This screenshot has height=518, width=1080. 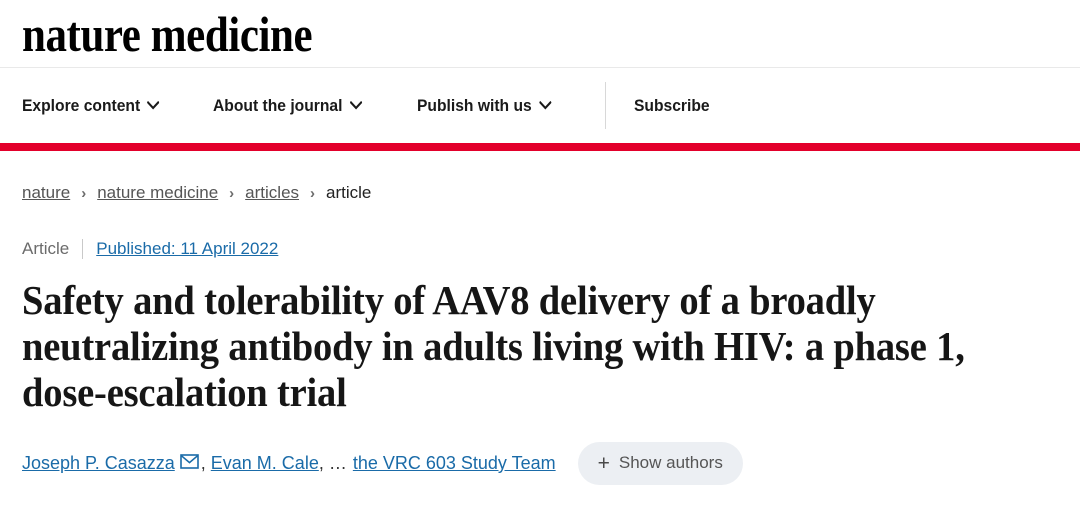 What do you see at coordinates (540, 147) in the screenshot?
I see `brand-red-band` at bounding box center [540, 147].